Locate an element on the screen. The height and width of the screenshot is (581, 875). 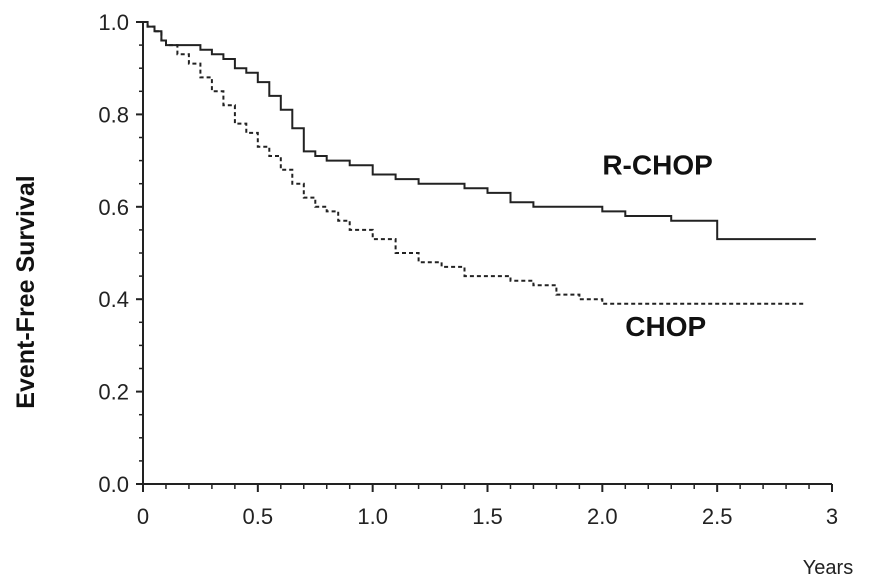
y-tick-label: 0.4 is located at coordinates (113, 299).